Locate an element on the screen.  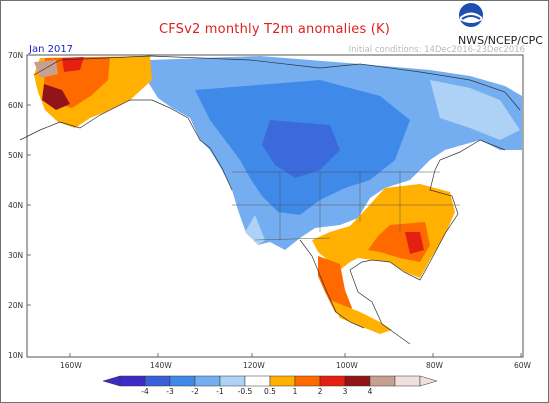
legend-label: -0.5 is located at coordinates (245, 391).